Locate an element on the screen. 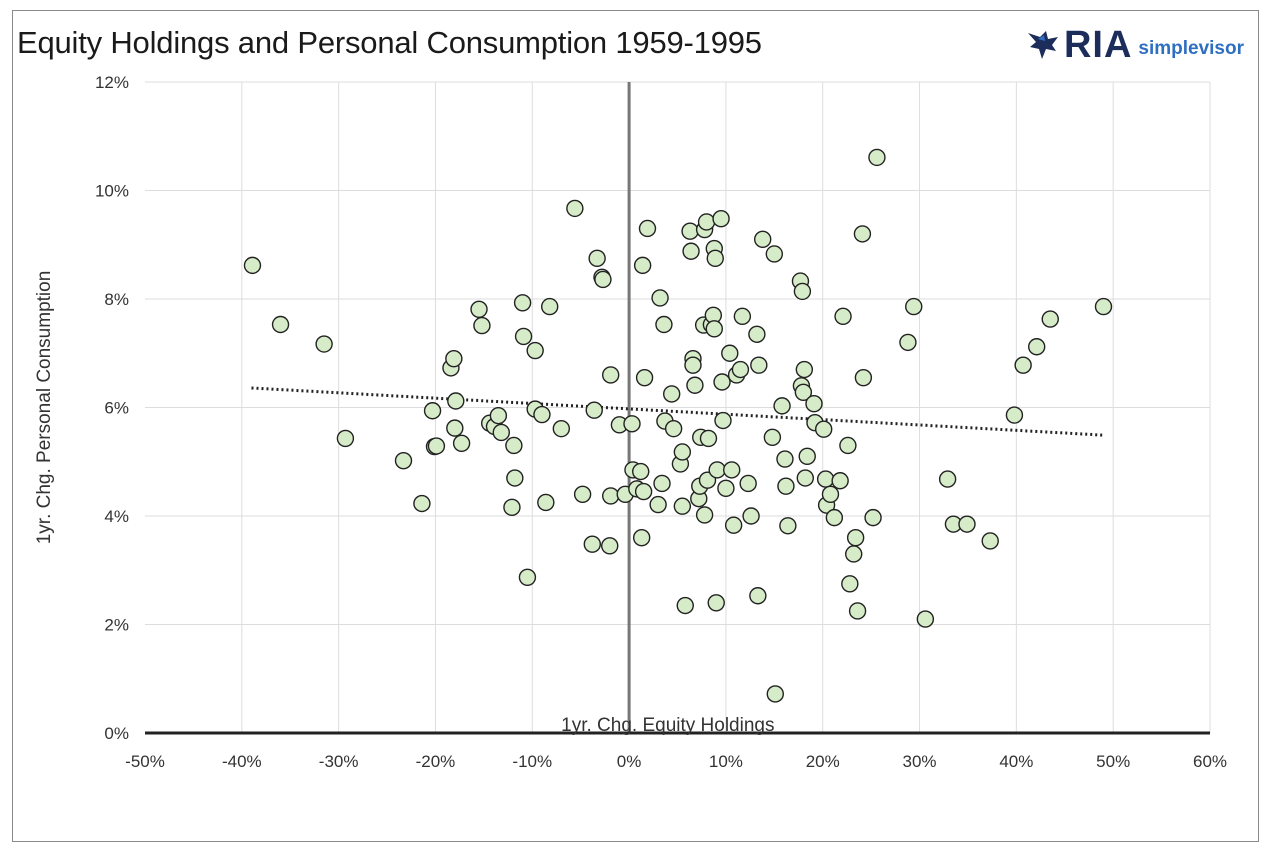 This screenshot has height=866, width=1282. logo-subtitle: simplevisor is located at coordinates (1191, 48).